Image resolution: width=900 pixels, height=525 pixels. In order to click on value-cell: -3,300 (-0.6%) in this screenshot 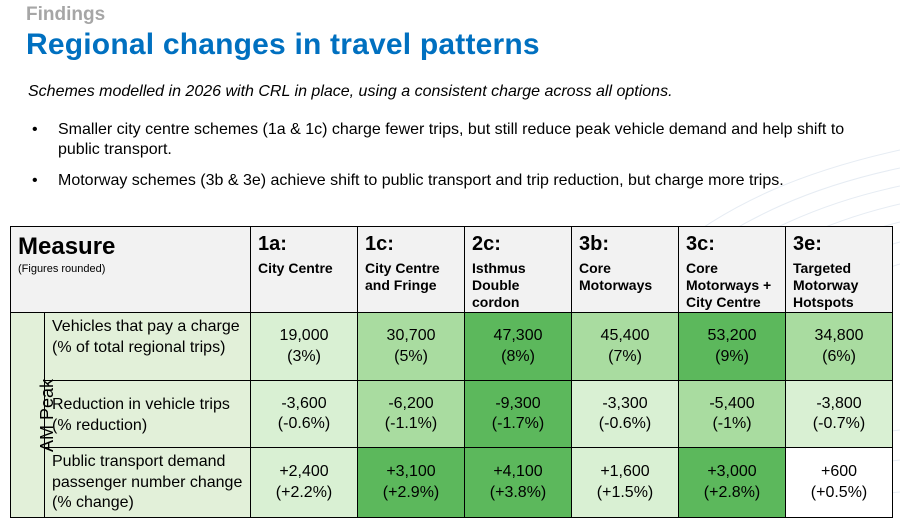, I will do `click(625, 414)`.